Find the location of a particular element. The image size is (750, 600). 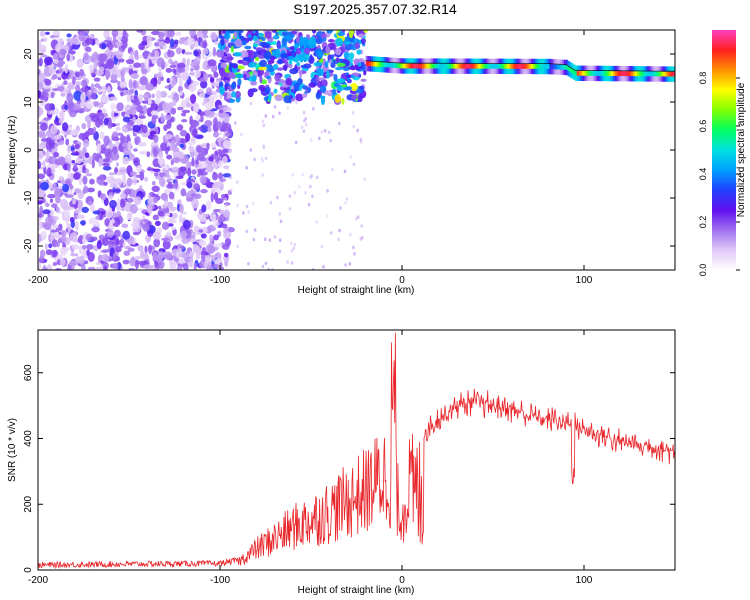

y-tick-label: -10 is located at coordinates (28, 197).